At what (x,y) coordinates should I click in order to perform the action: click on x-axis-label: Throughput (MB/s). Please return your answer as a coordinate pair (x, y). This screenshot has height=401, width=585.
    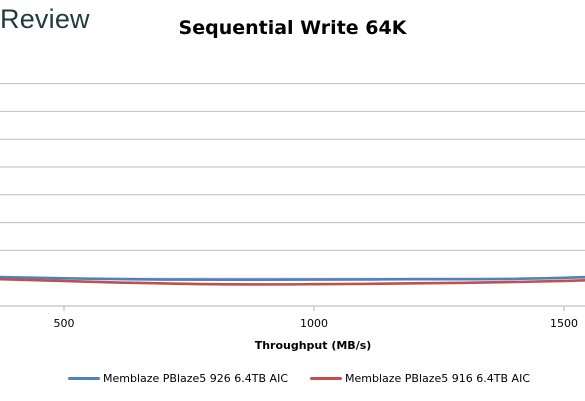
    Looking at the image, I should click on (313, 345).